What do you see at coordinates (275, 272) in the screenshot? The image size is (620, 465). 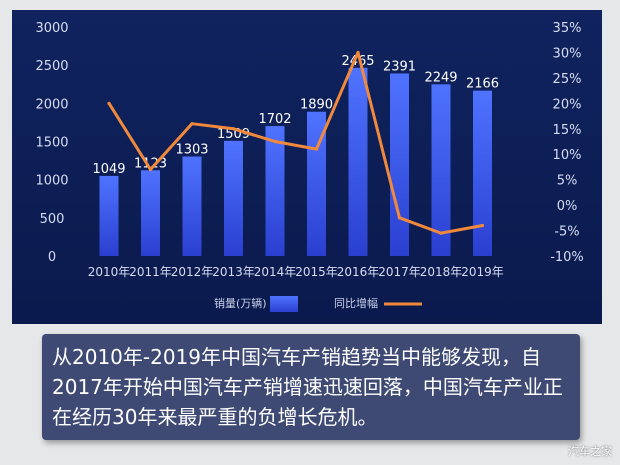 I see `x-axis-tick: 2014年` at bounding box center [275, 272].